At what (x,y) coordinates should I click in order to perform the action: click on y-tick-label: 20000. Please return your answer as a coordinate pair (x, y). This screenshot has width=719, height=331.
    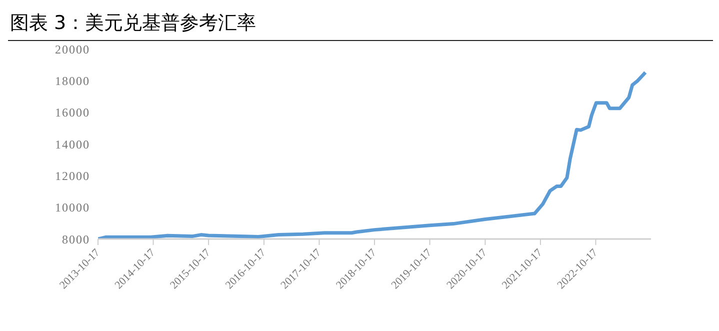
    Looking at the image, I should click on (72, 49).